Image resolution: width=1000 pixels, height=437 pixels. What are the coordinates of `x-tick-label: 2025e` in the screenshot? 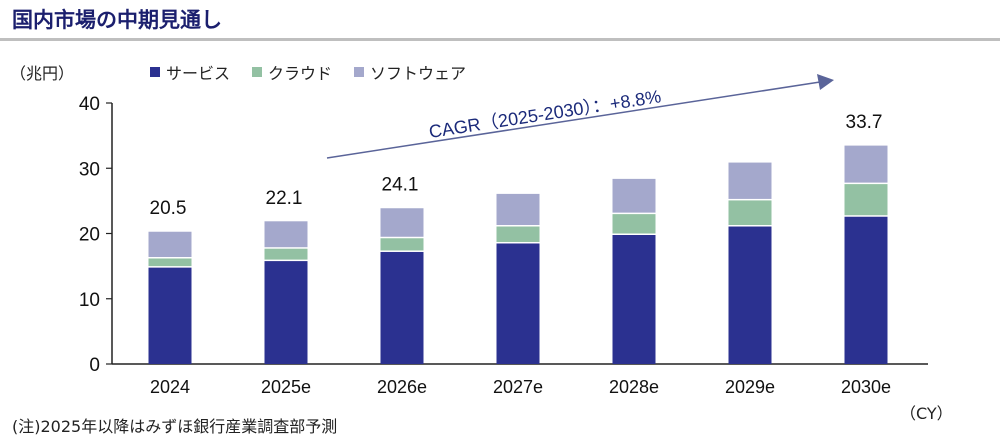 It's located at (286, 387).